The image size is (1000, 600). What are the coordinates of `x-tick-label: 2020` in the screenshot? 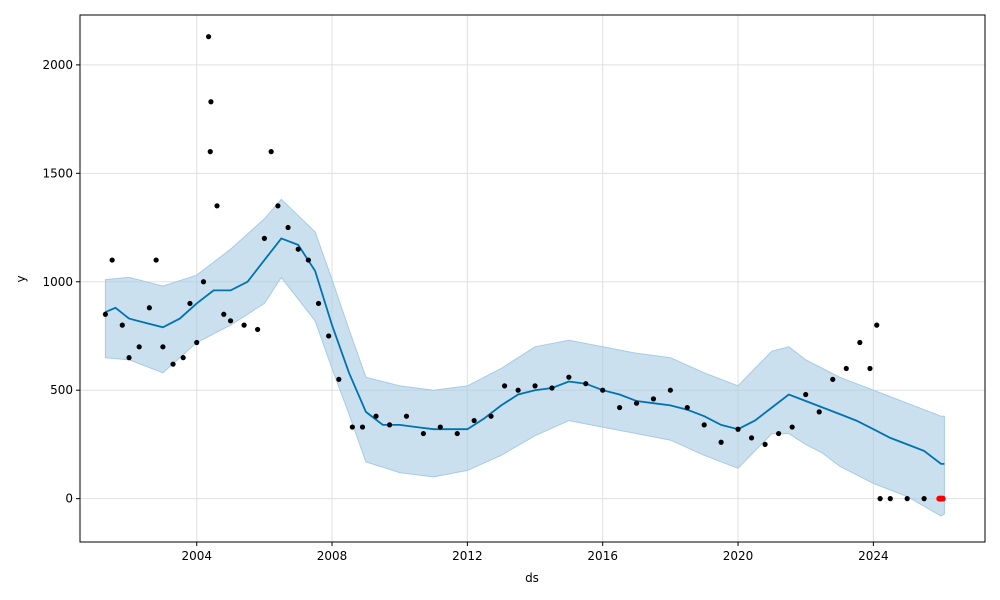 It's located at (738, 556).